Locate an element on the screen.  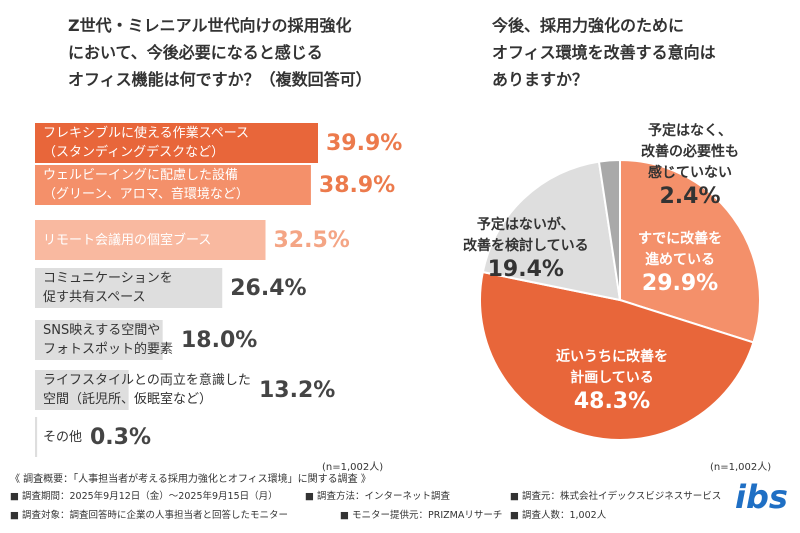
value-label: 26.4% is located at coordinates (268, 288).